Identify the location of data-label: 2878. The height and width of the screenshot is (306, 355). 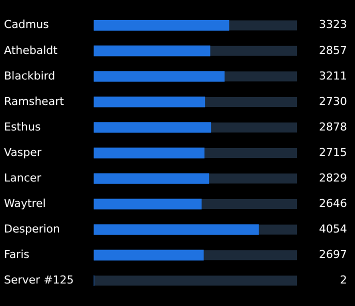
(333, 127).